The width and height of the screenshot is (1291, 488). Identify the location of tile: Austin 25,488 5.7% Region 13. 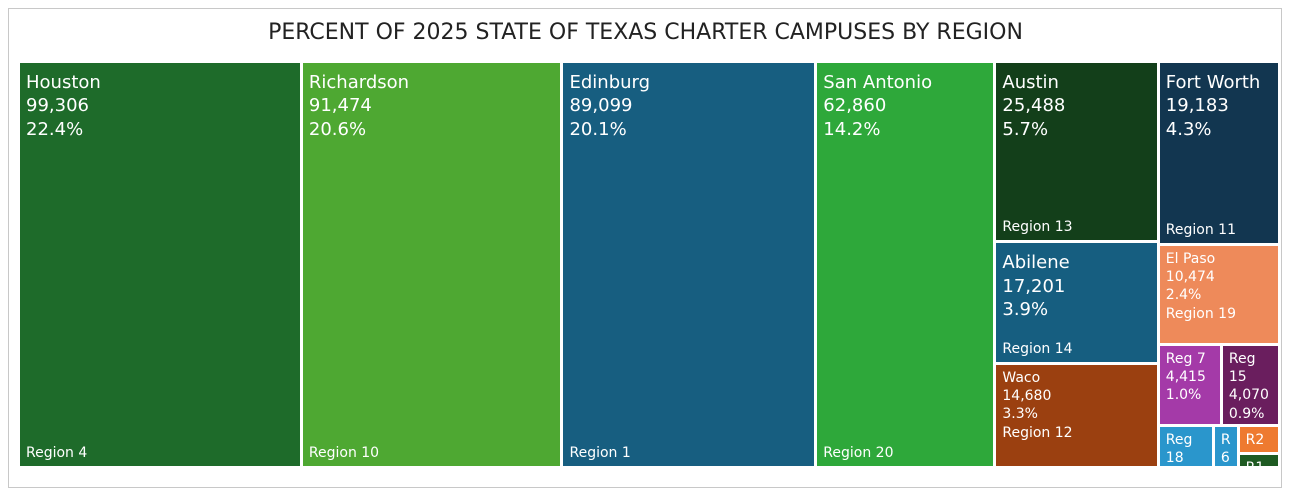
(1076, 152).